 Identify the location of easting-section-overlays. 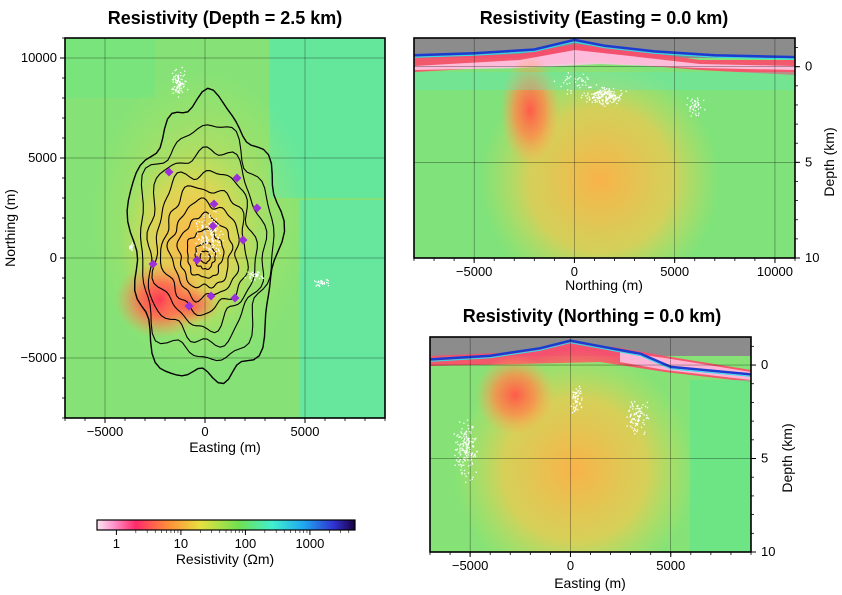
(604, 77).